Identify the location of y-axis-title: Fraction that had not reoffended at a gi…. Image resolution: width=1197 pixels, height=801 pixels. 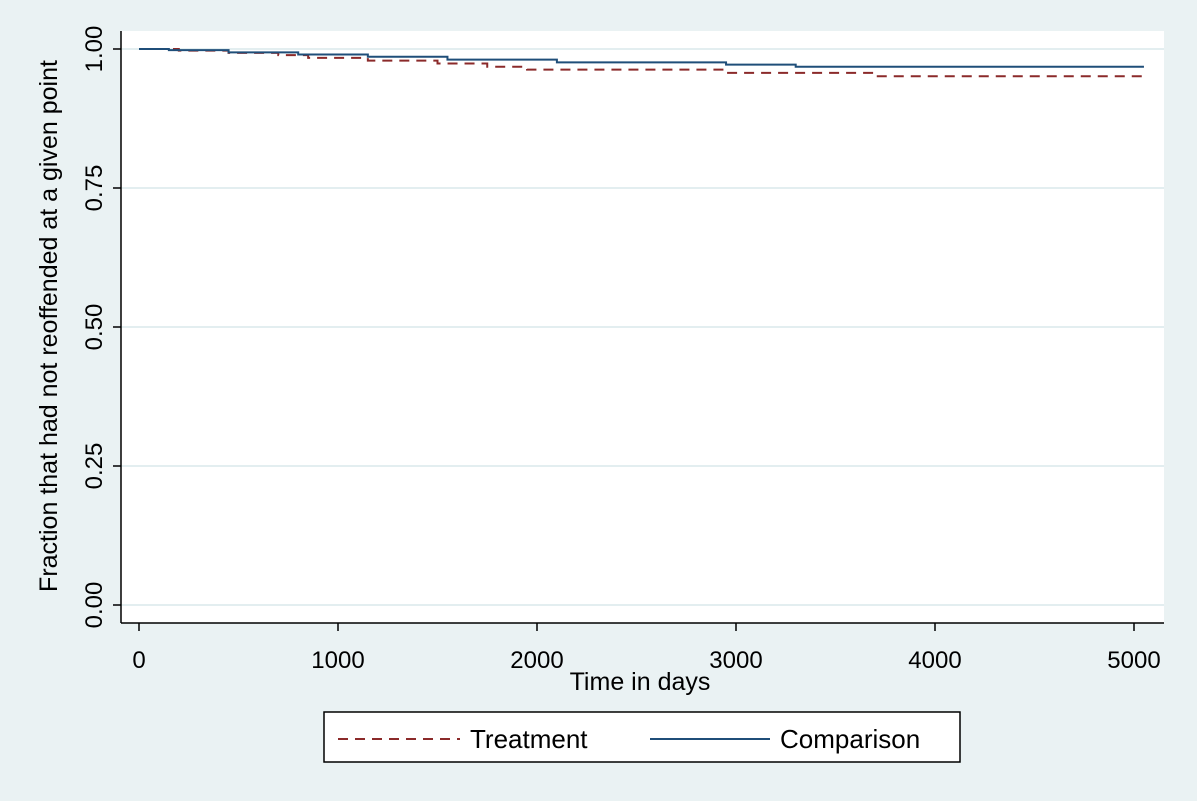
(49, 326).